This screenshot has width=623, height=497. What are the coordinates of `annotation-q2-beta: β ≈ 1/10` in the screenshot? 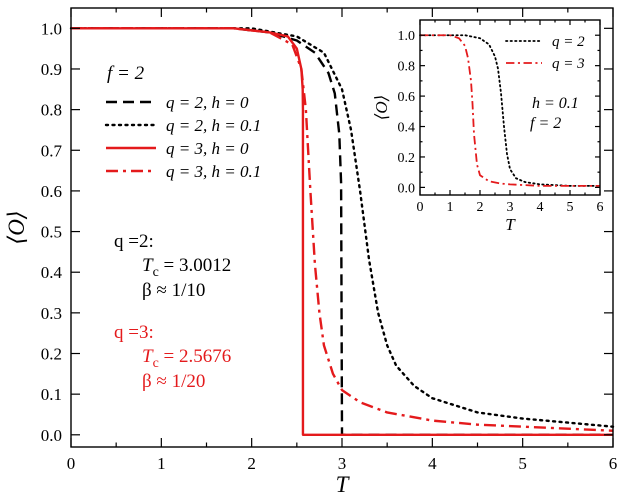 It's located at (173, 290).